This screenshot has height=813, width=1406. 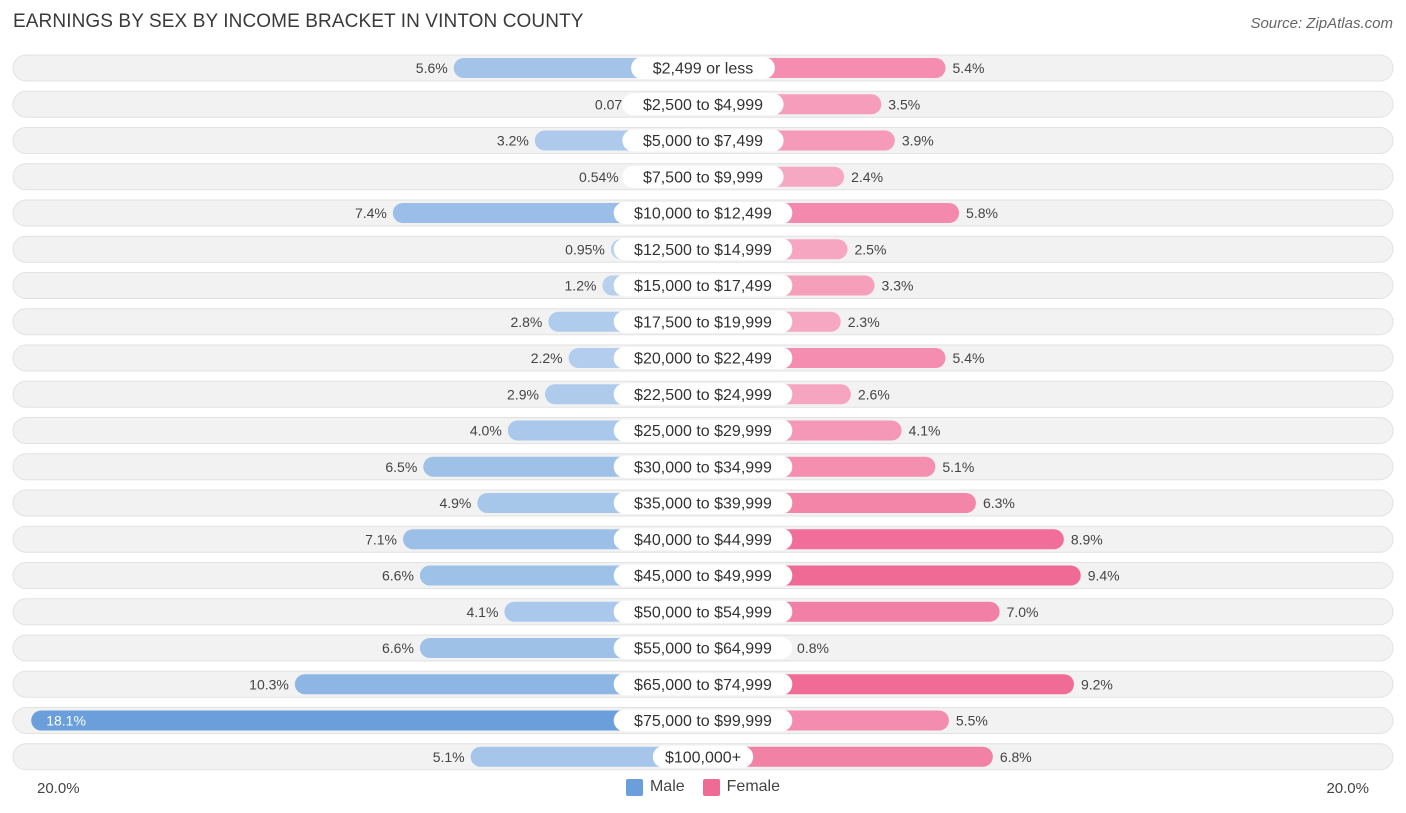 What do you see at coordinates (547, 358) in the screenshot?
I see `male-value-label: 2.2%` at bounding box center [547, 358].